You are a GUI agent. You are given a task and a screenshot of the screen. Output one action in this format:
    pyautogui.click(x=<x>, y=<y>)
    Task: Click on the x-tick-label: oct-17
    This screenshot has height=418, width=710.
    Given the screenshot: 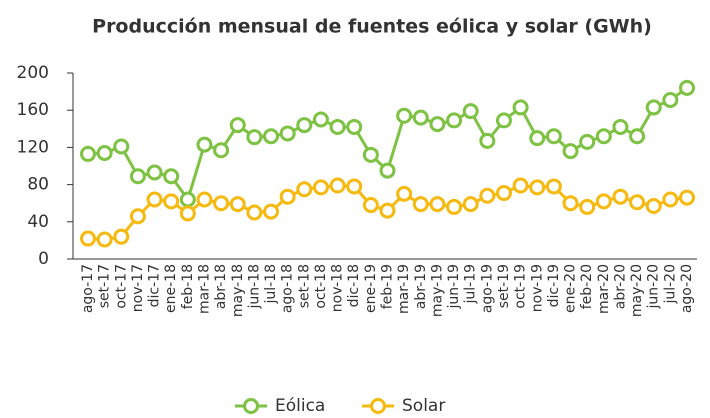 What is the action you would take?
    pyautogui.click(x=121, y=286)
    